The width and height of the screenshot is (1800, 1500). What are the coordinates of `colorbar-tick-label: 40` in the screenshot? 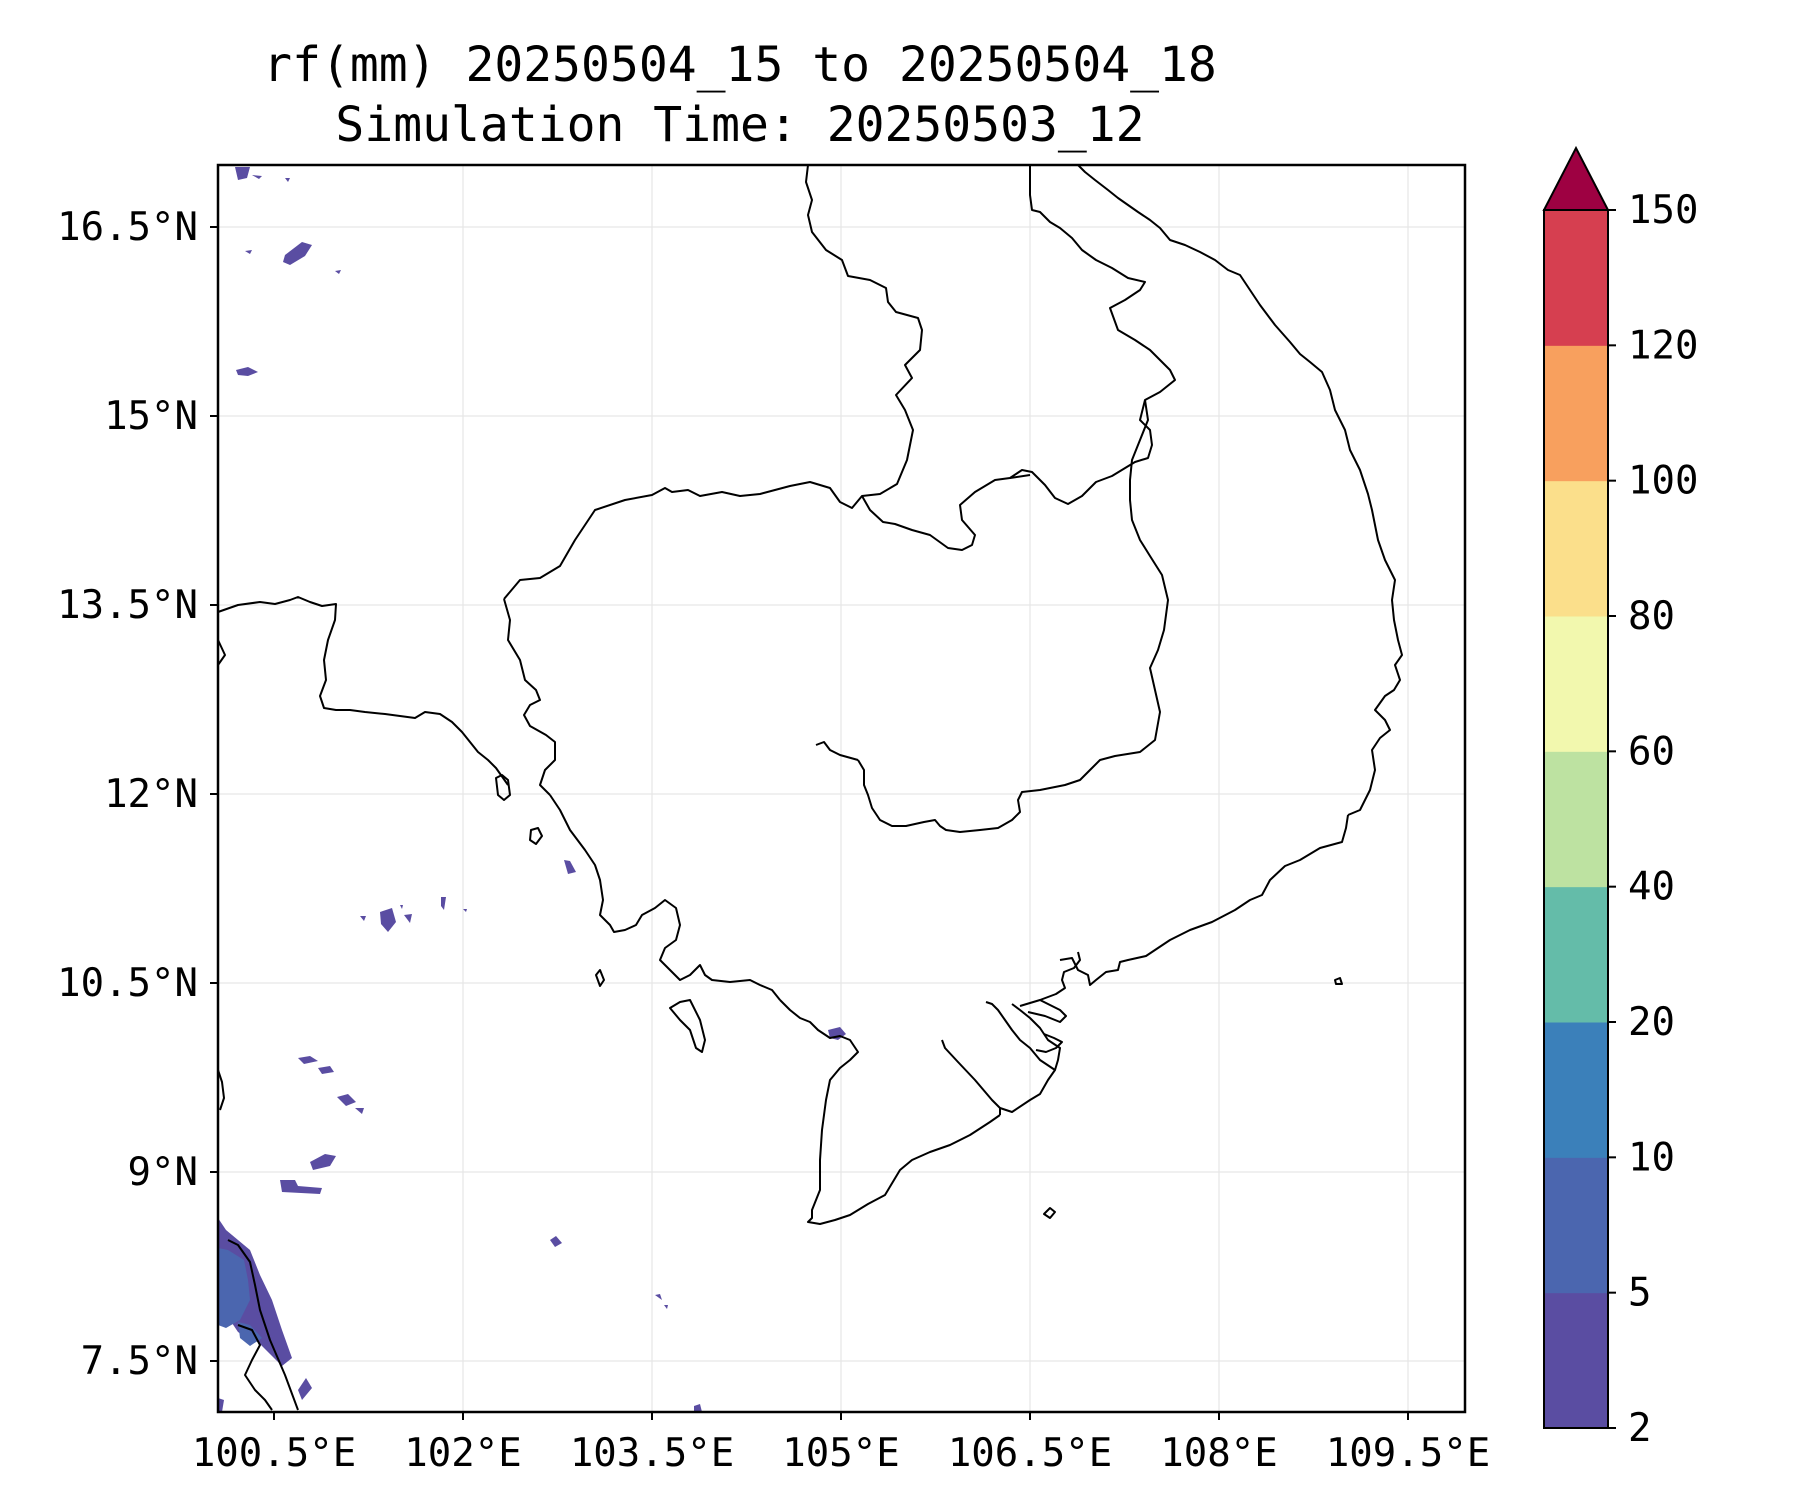 It's located at (1651, 887).